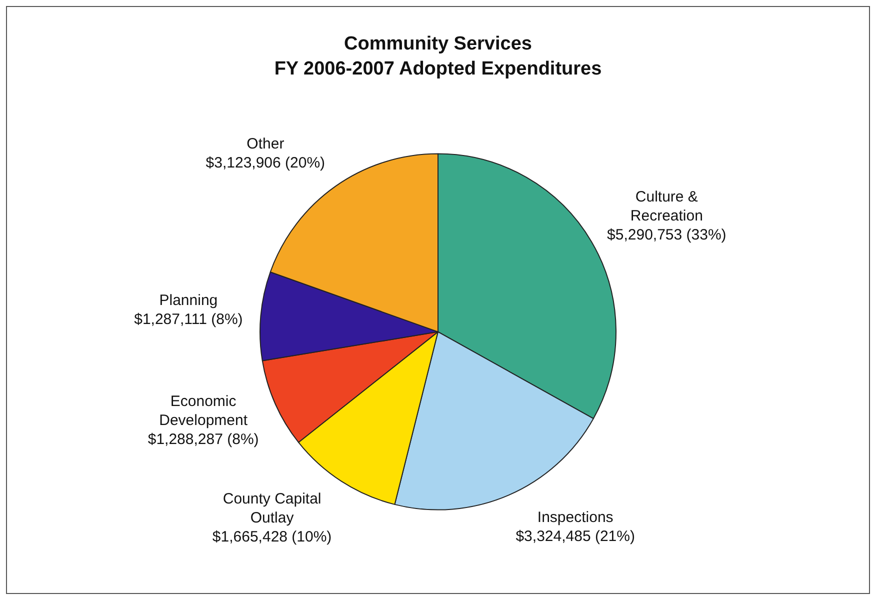 The height and width of the screenshot is (601, 878). What do you see at coordinates (438, 44) in the screenshot?
I see `chart-title: Community Services` at bounding box center [438, 44].